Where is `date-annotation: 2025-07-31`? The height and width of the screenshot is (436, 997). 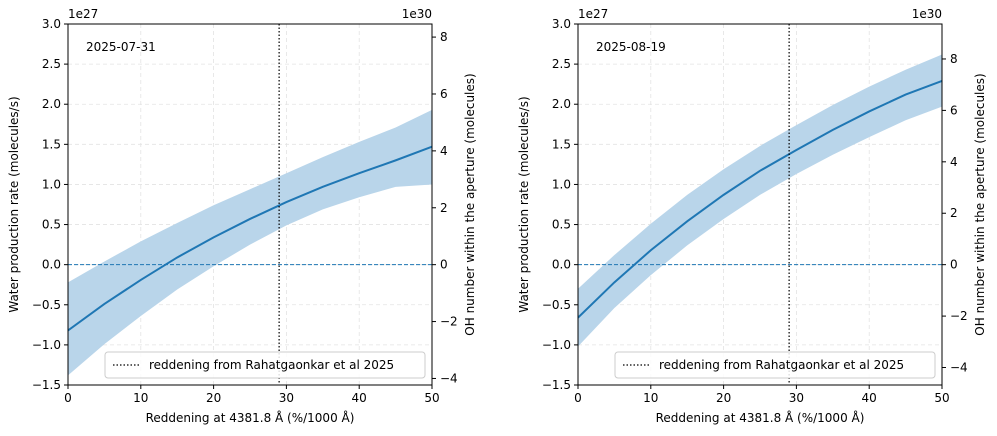 date-annotation: 2025-07-31 is located at coordinates (121, 47).